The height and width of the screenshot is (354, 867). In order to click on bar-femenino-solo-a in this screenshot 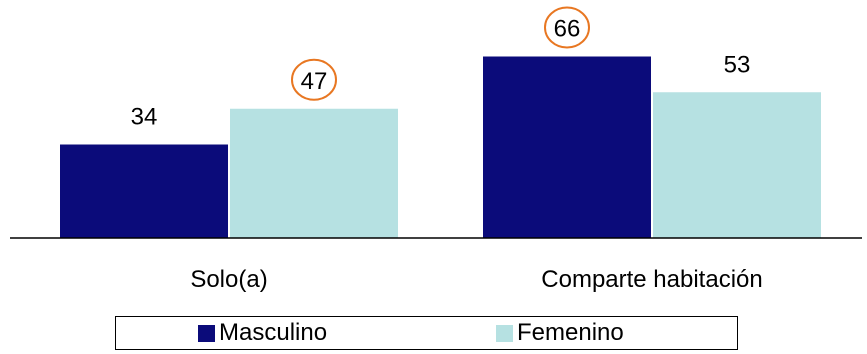, I will do `click(314, 173)`.